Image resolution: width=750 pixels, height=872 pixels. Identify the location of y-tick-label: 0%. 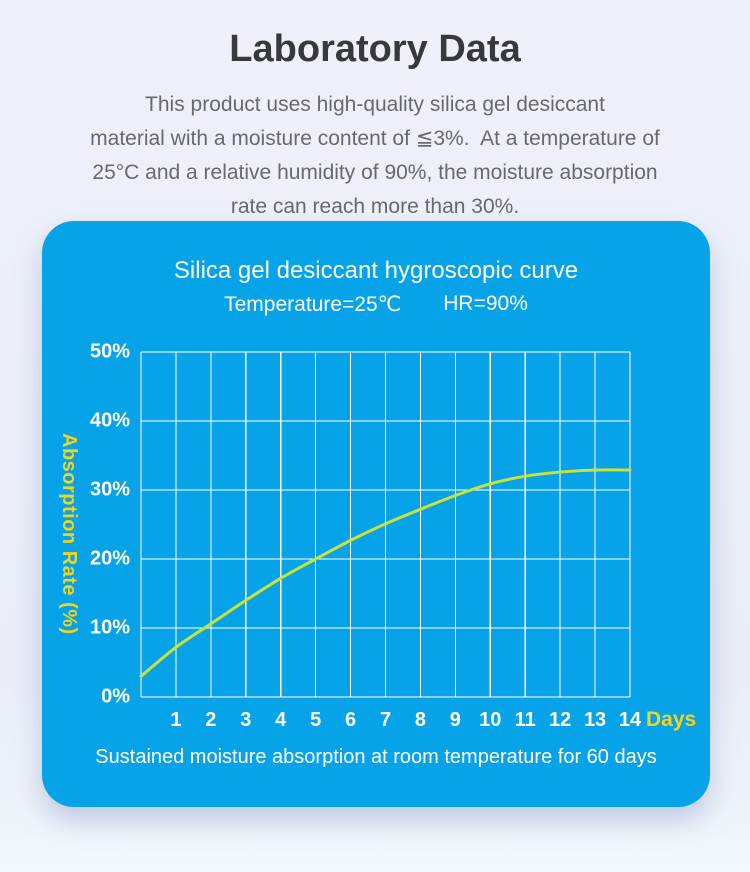
(115, 696).